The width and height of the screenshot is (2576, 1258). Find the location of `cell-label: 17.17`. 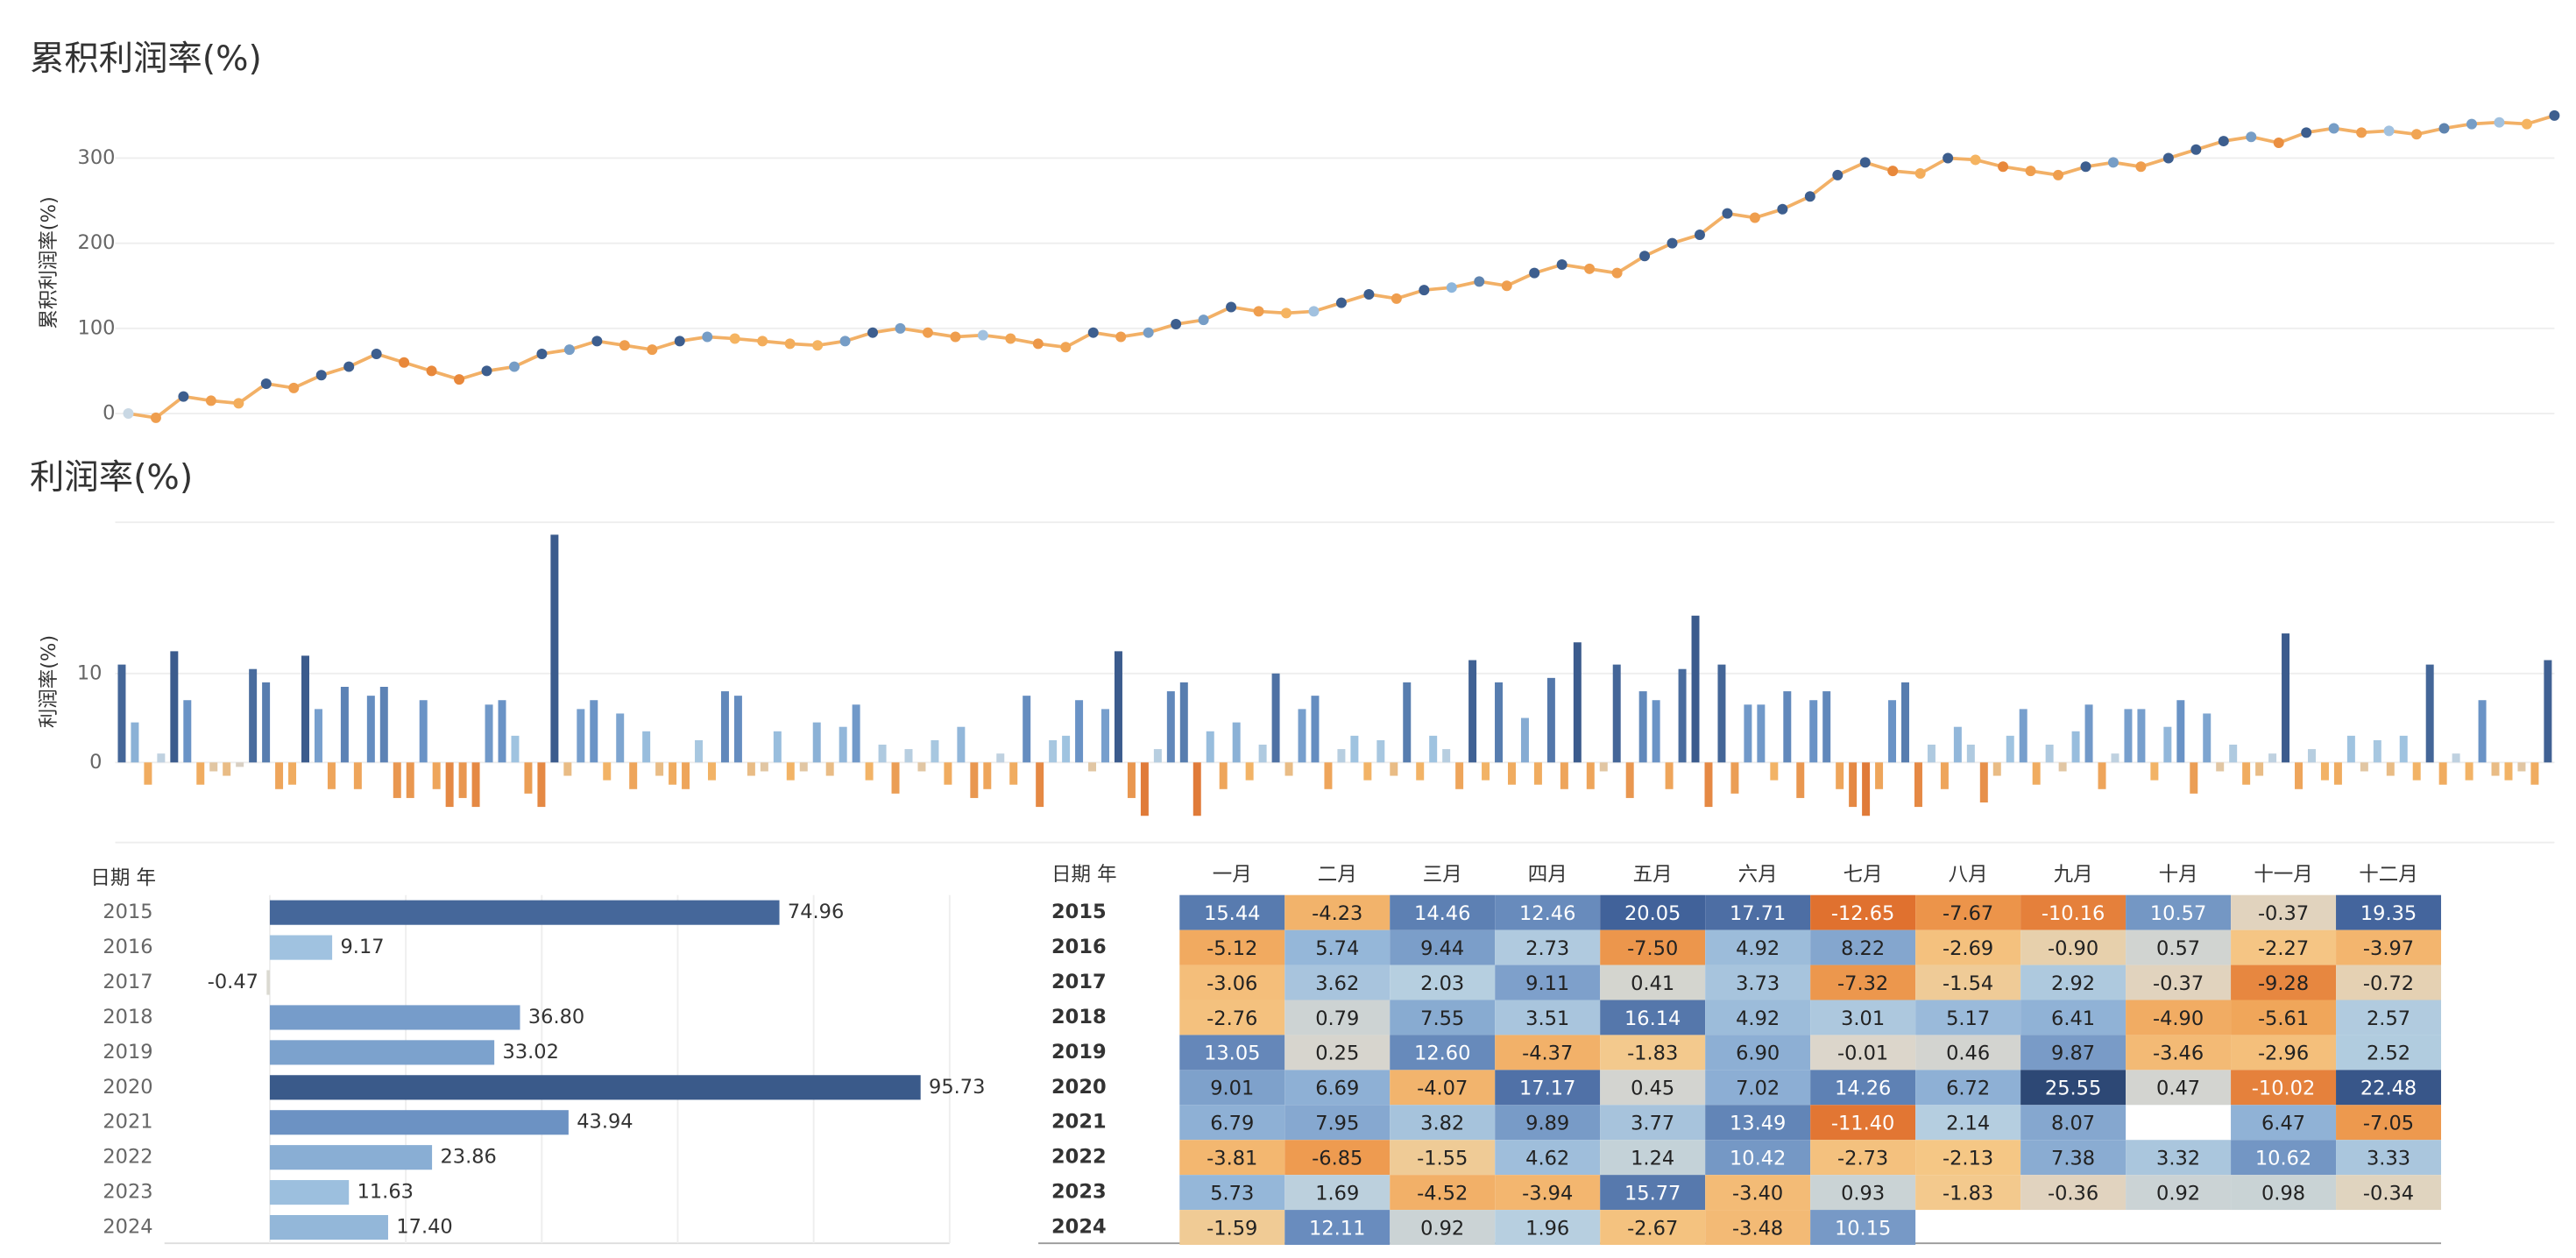

cell-label: 17.17 is located at coordinates (1547, 1089).